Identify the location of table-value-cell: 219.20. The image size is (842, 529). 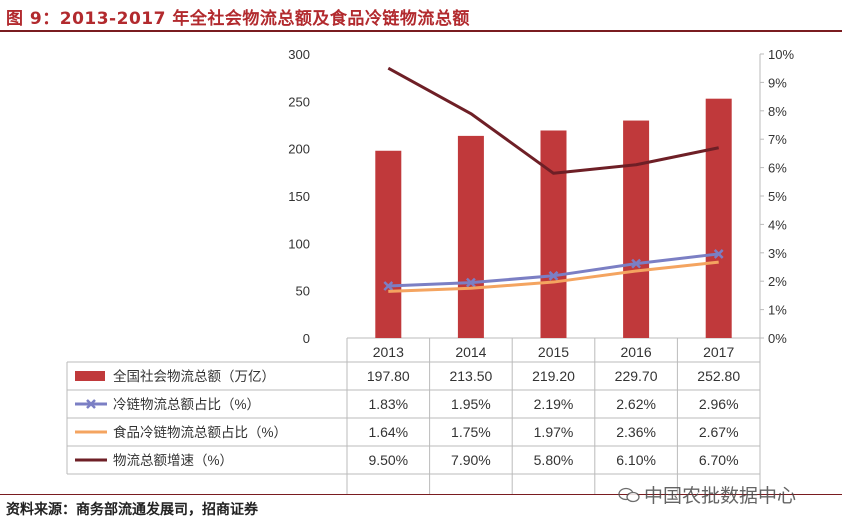
(553, 376).